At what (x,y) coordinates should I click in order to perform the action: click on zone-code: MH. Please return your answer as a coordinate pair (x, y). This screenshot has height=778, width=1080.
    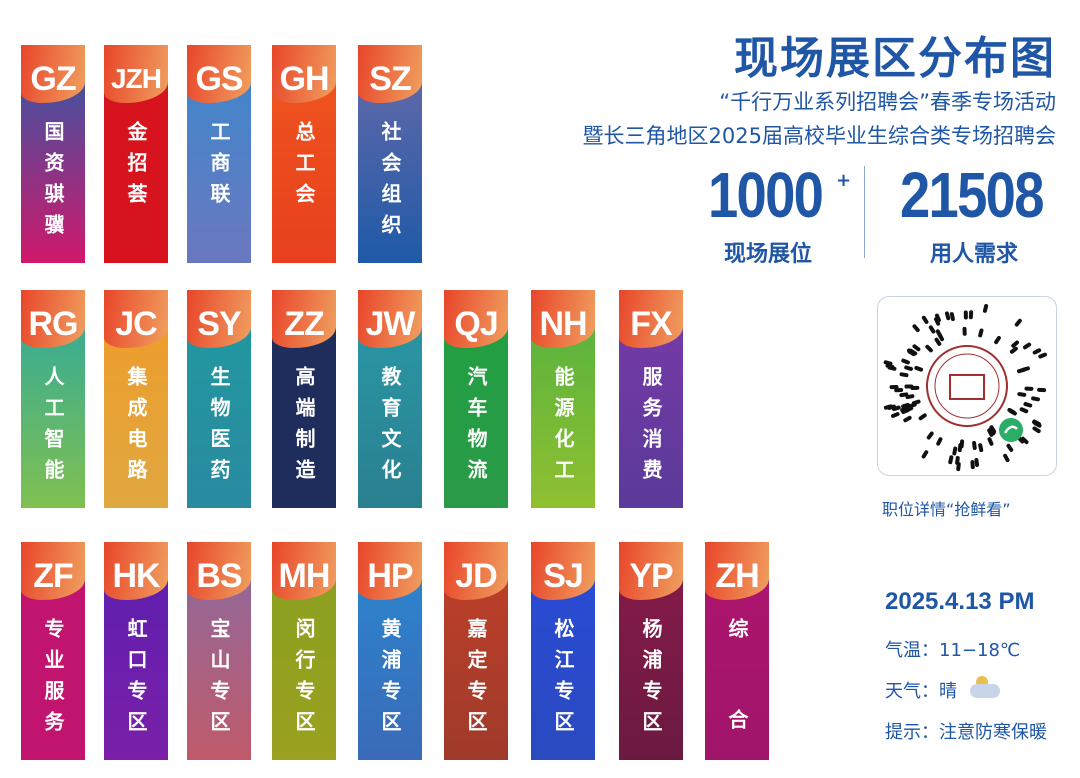
    Looking at the image, I should click on (304, 576).